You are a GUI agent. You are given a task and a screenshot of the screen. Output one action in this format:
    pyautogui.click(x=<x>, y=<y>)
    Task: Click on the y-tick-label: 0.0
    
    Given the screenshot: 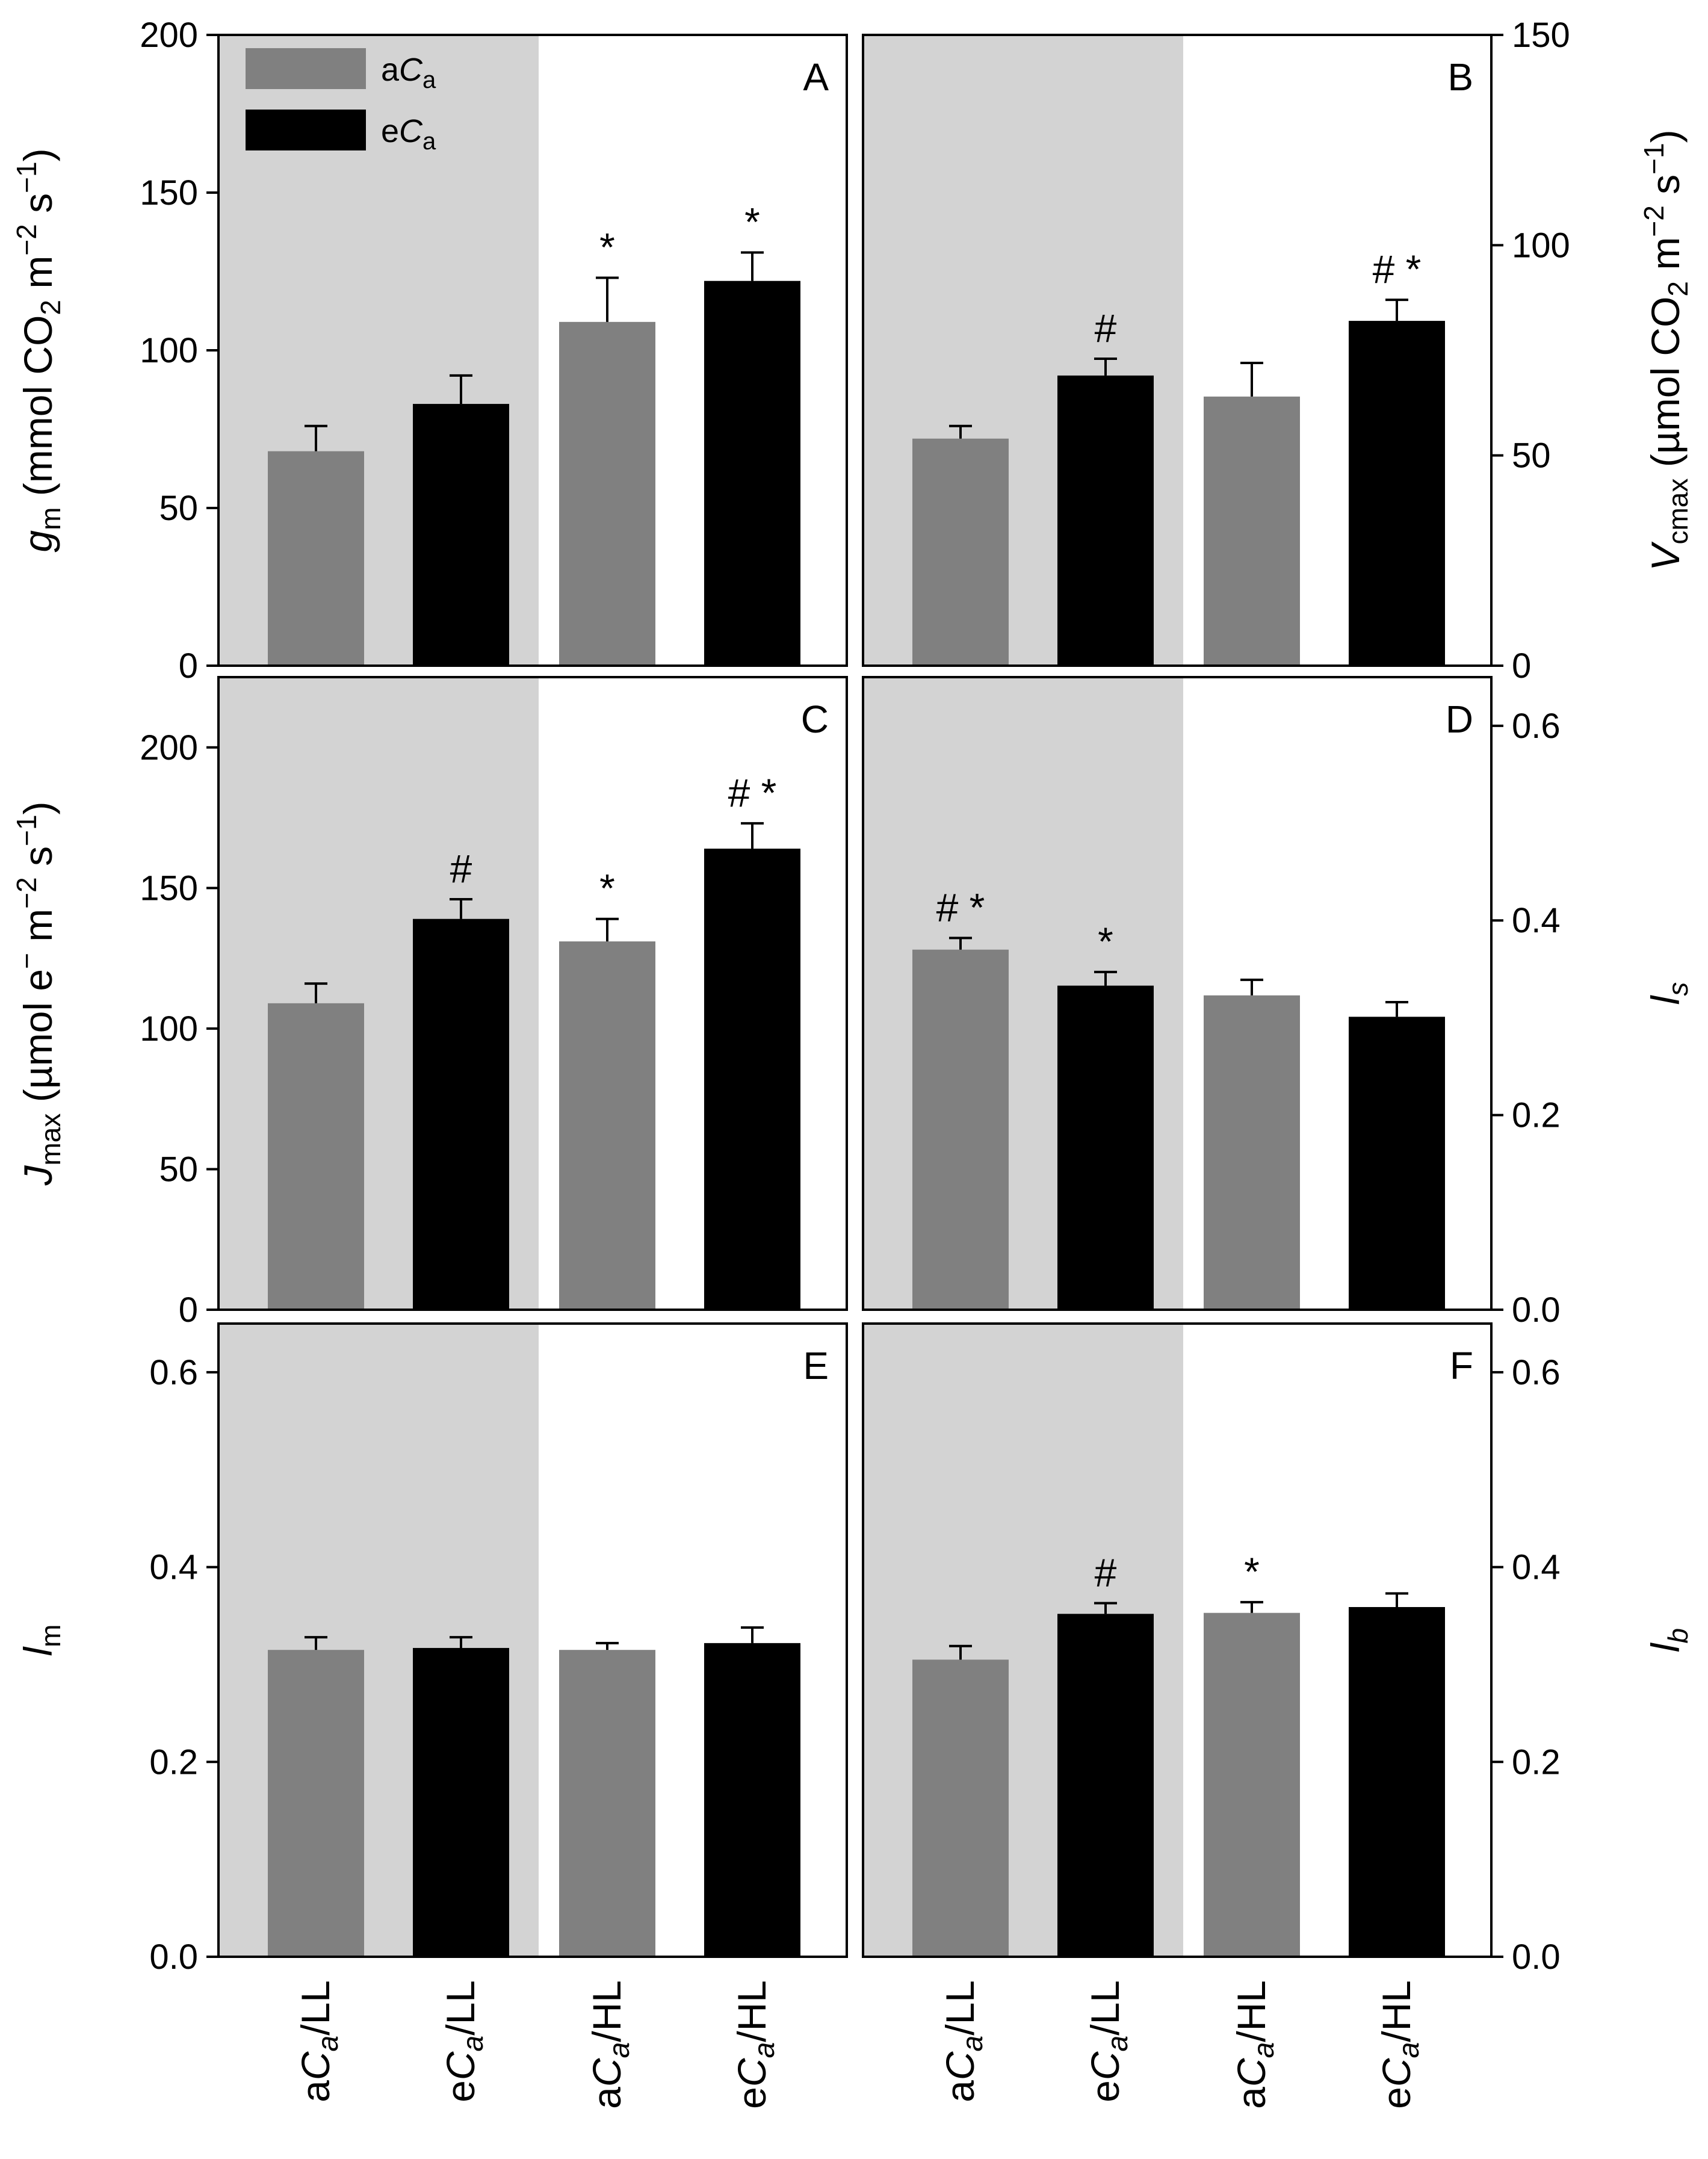 What is the action you would take?
    pyautogui.click(x=1536, y=1957)
    